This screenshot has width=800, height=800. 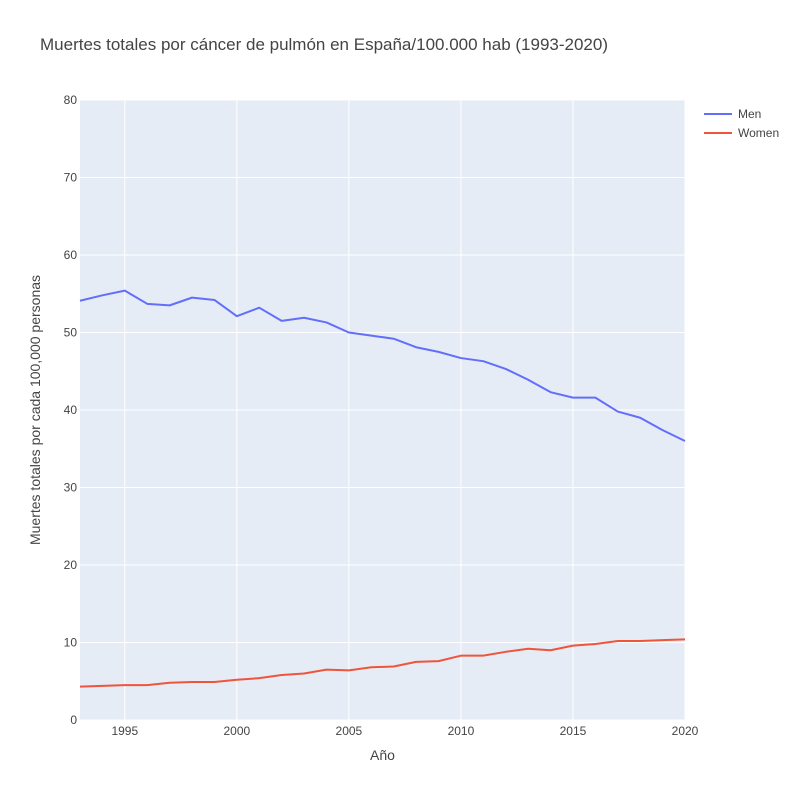 I want to click on x-axis-title: Año, so click(x=382, y=755).